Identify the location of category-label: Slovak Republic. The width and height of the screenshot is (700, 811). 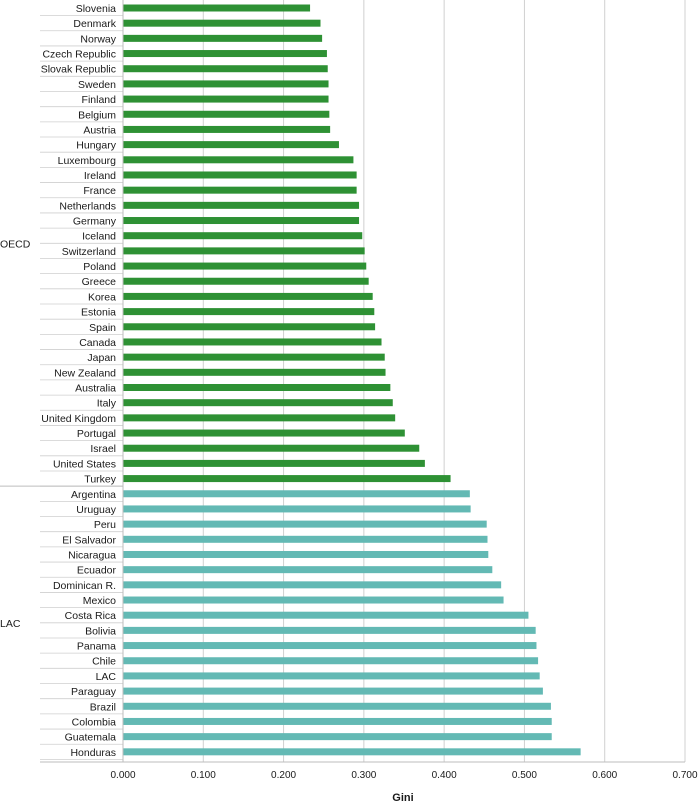
(78, 70).